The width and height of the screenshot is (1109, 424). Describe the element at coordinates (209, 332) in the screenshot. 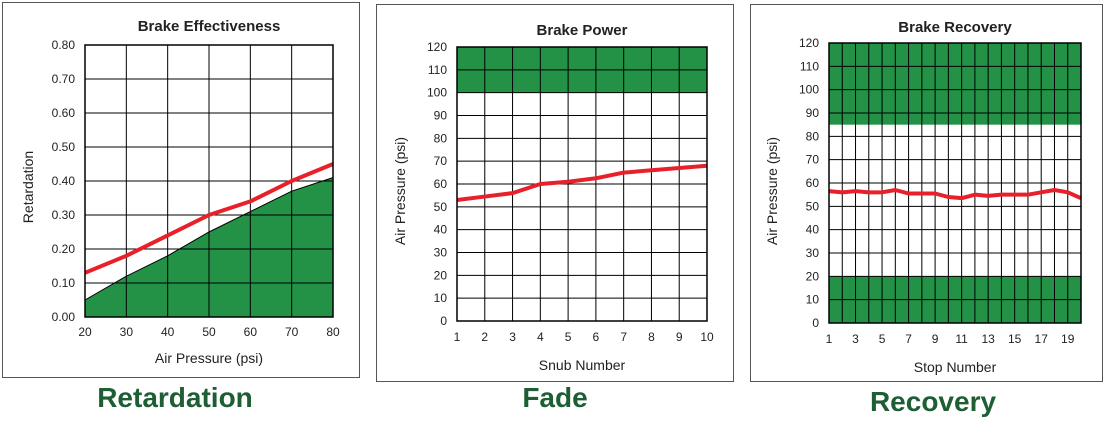

I see `x-tick-label: 50` at that location.